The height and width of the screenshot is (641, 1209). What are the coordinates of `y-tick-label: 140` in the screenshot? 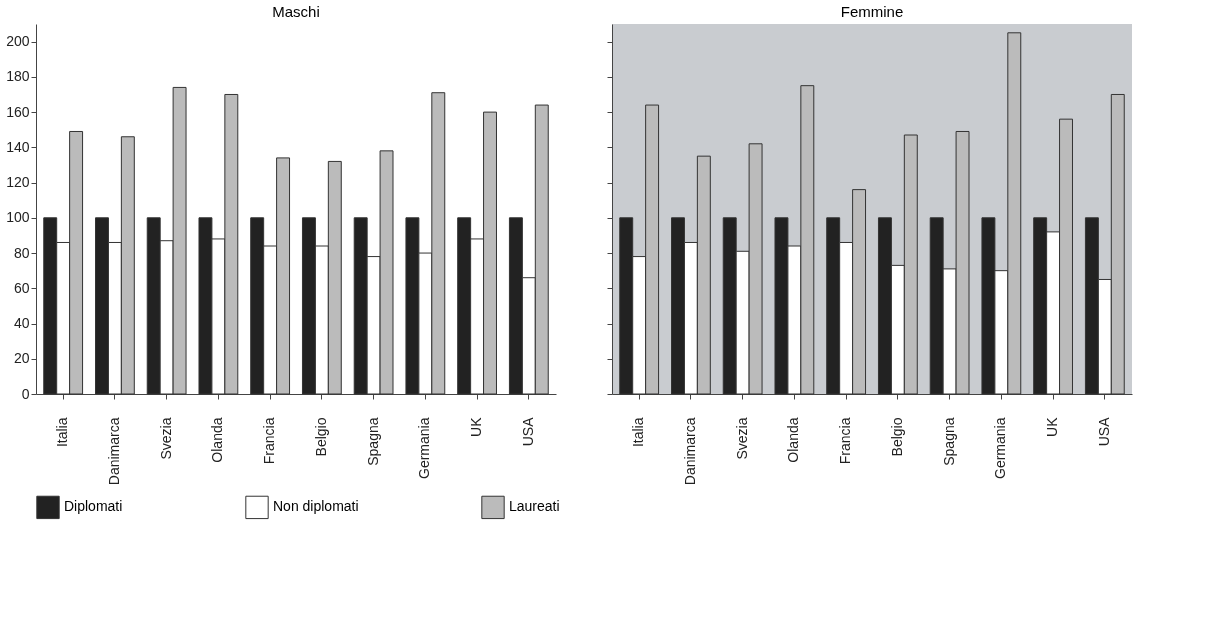 It's located at (18, 146).